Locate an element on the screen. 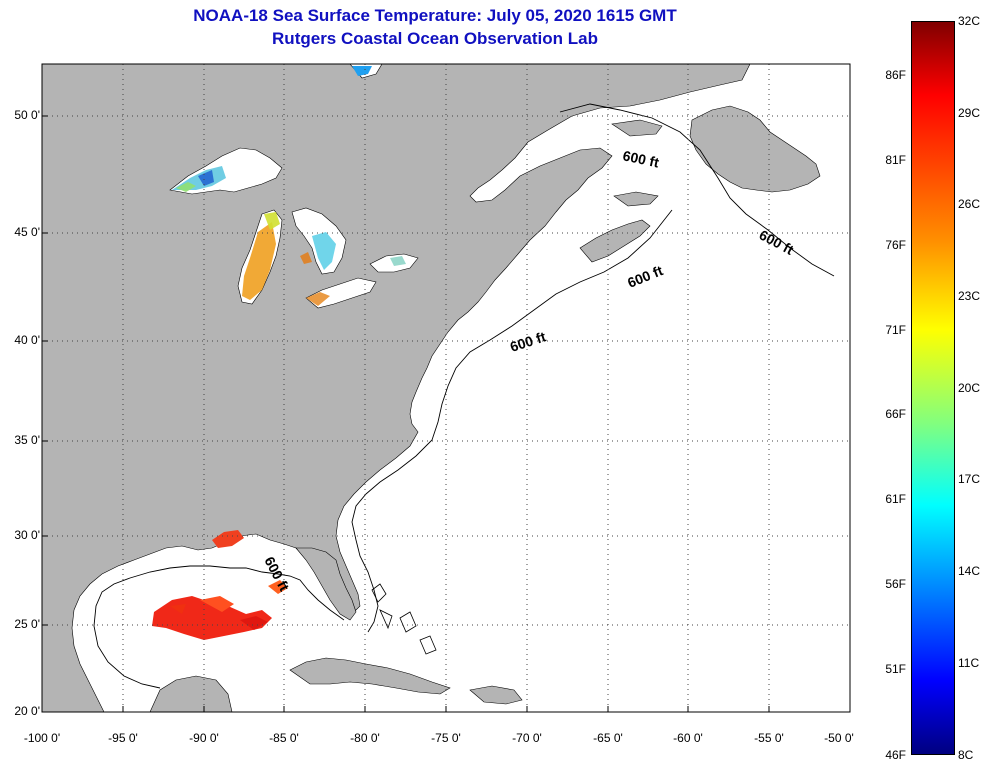 This screenshot has height=770, width=984. sst-ontario is located at coordinates (398, 261).